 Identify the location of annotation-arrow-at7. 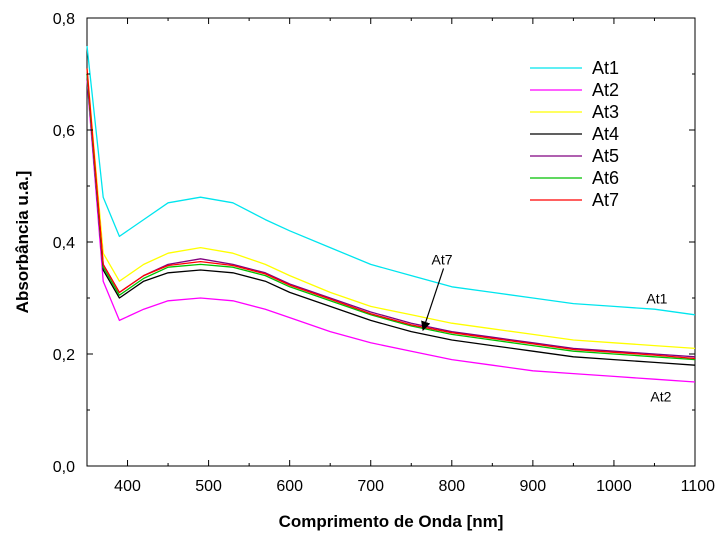
(433, 300).